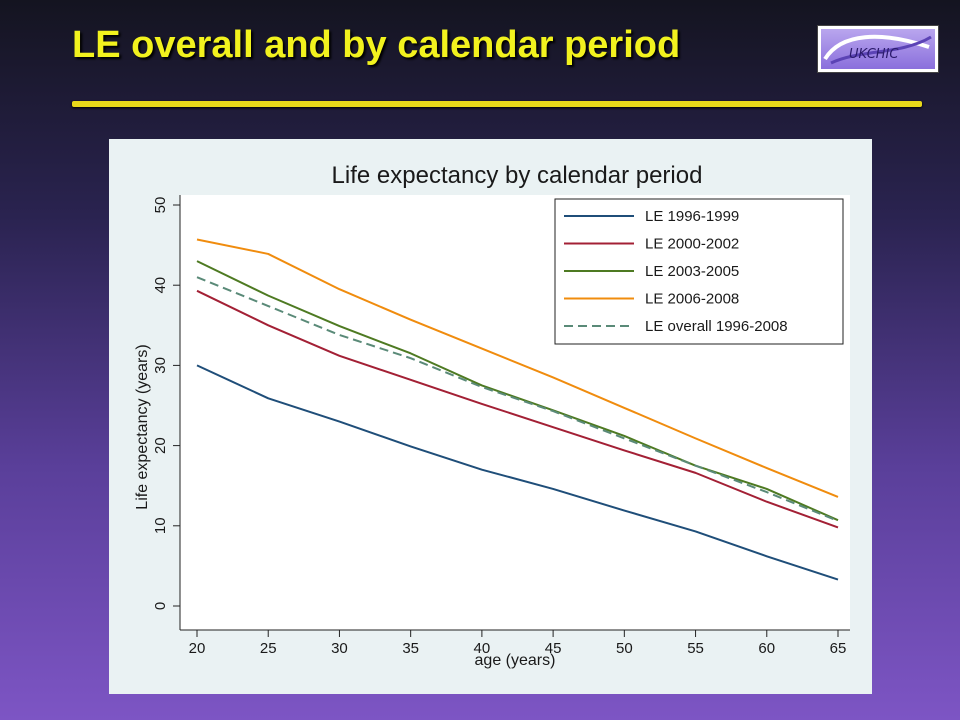  I want to click on x-tick-label: 30, so click(339, 648).